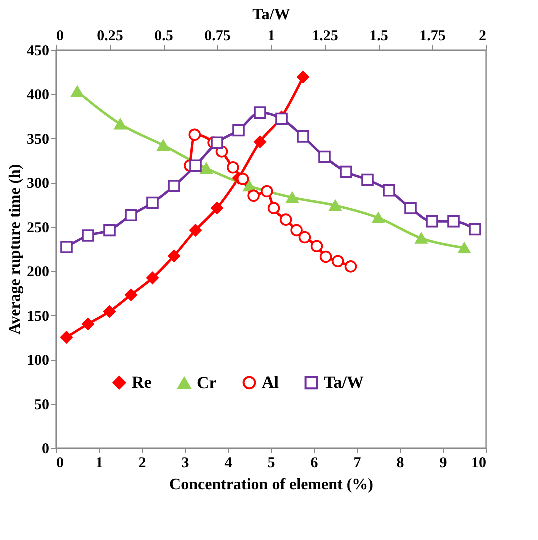  Describe the element at coordinates (38, 184) in the screenshot. I see `y-tick-label: 300` at that location.